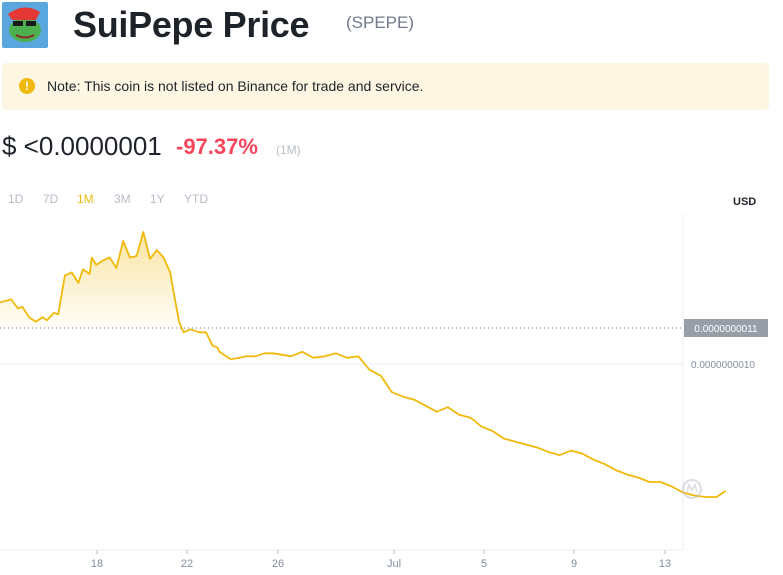 The image size is (783, 575). I want to click on reference-value: 0.0000000011, so click(726, 329).